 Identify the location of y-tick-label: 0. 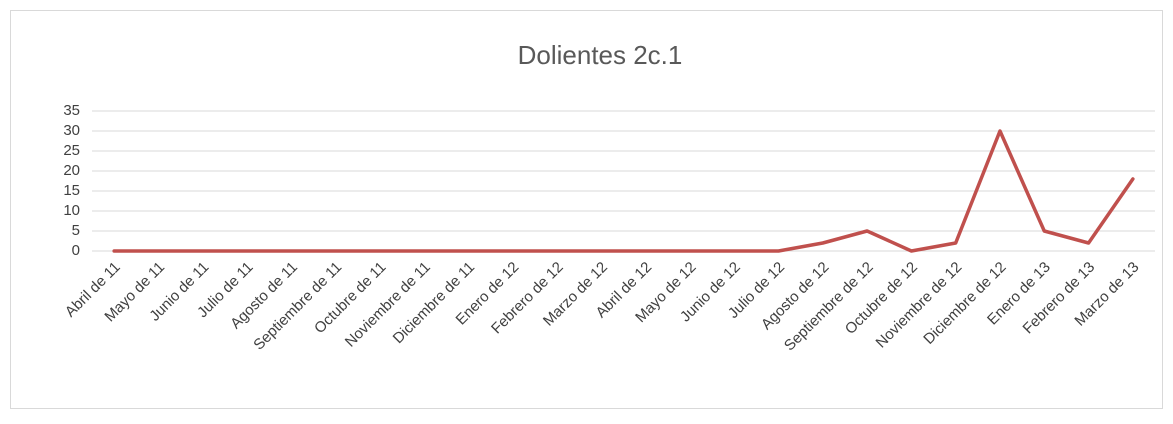
(76, 250).